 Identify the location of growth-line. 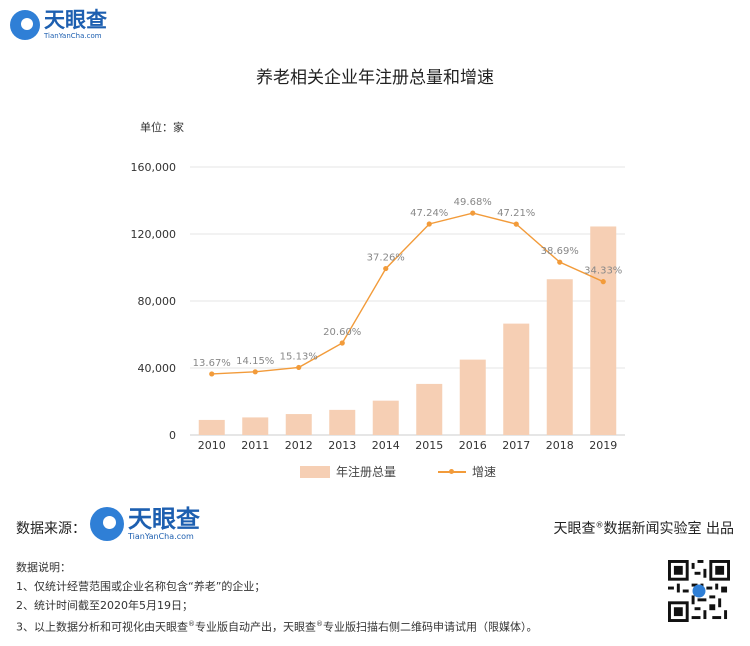
(407, 293).